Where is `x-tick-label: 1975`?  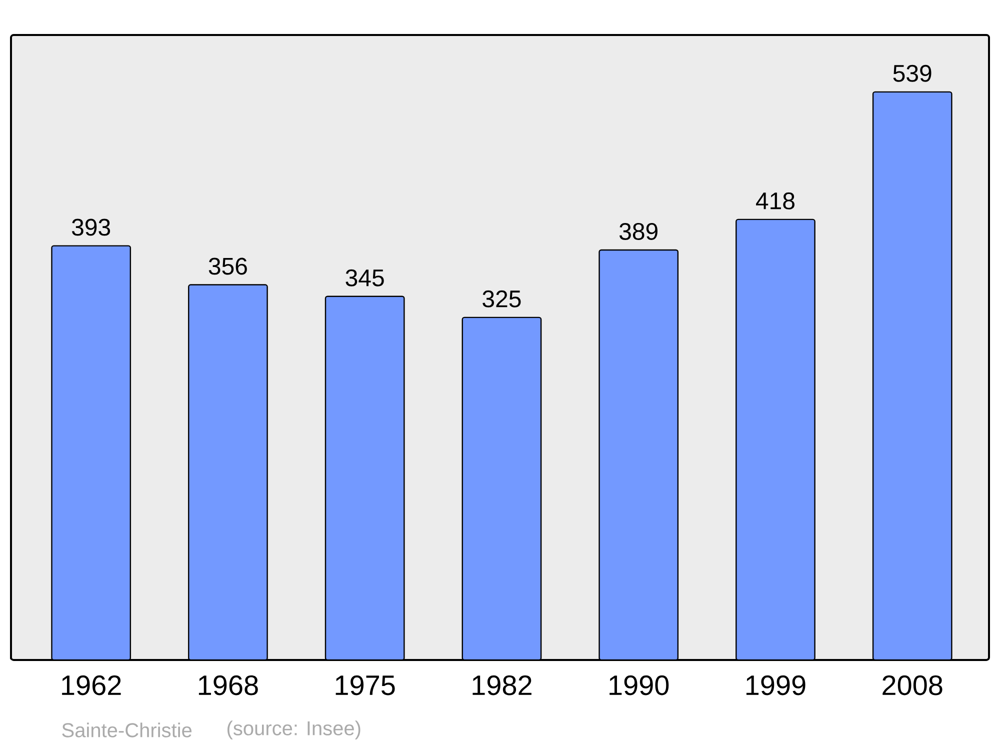
x-tick-label: 1975 is located at coordinates (365, 685).